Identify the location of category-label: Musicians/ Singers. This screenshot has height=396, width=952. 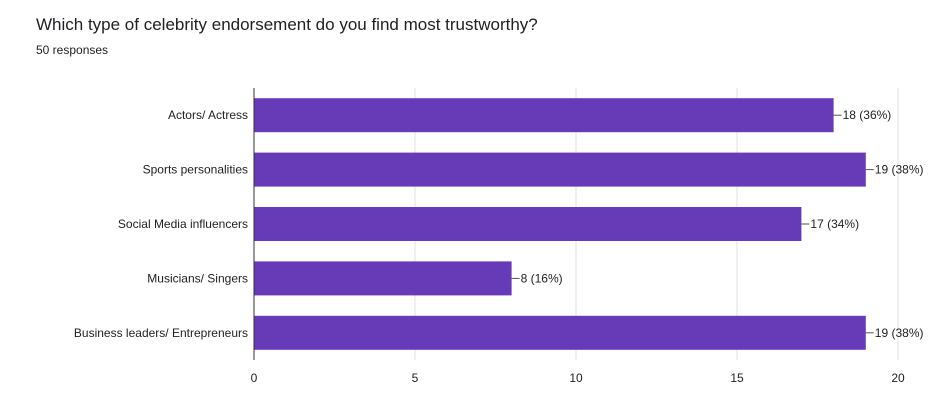
(197, 278).